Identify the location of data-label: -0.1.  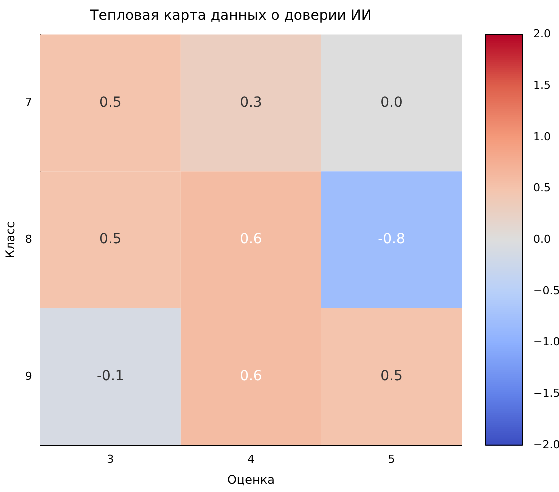
(110, 376).